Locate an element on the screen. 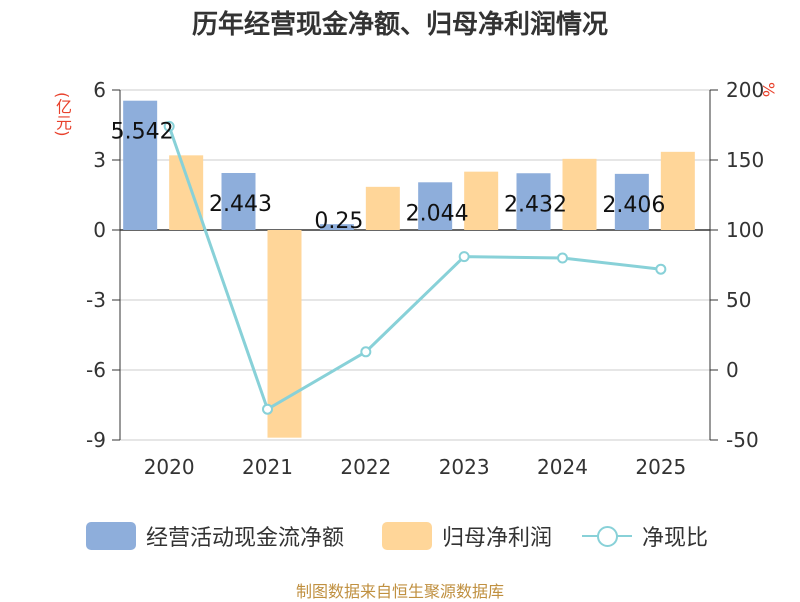  x-tick-label: 2022 is located at coordinates (365, 467).